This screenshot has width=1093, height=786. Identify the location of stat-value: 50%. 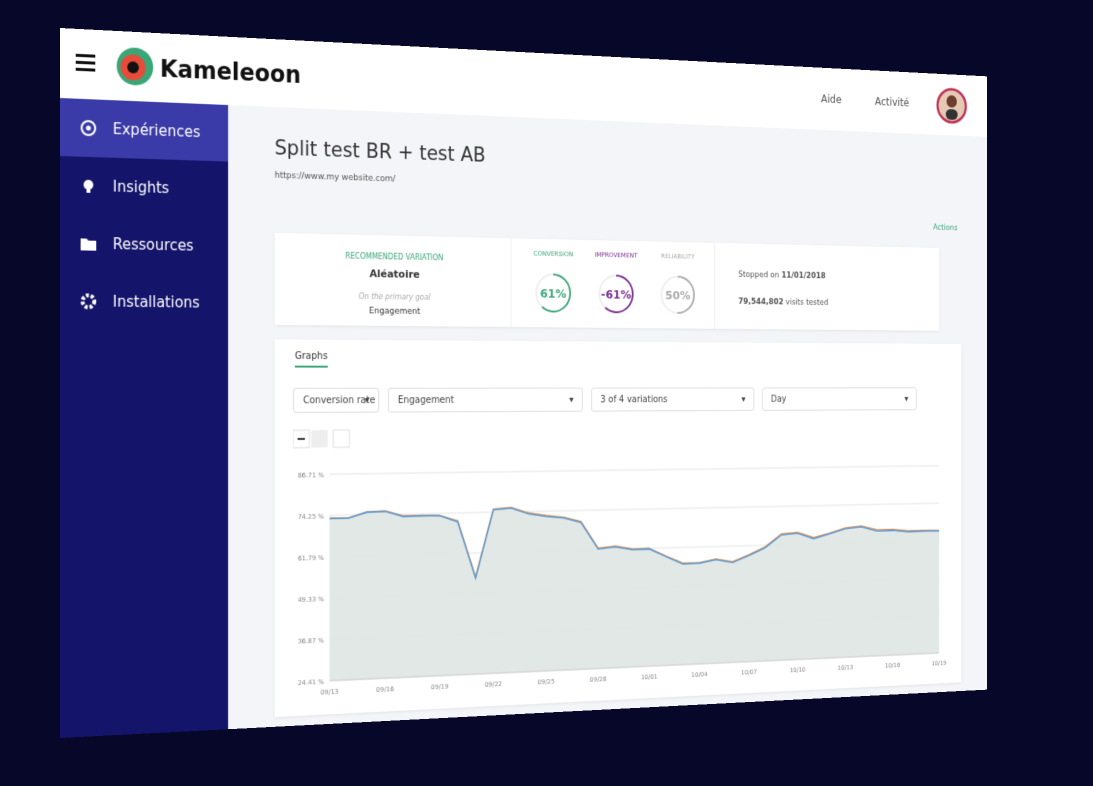
(677, 296).